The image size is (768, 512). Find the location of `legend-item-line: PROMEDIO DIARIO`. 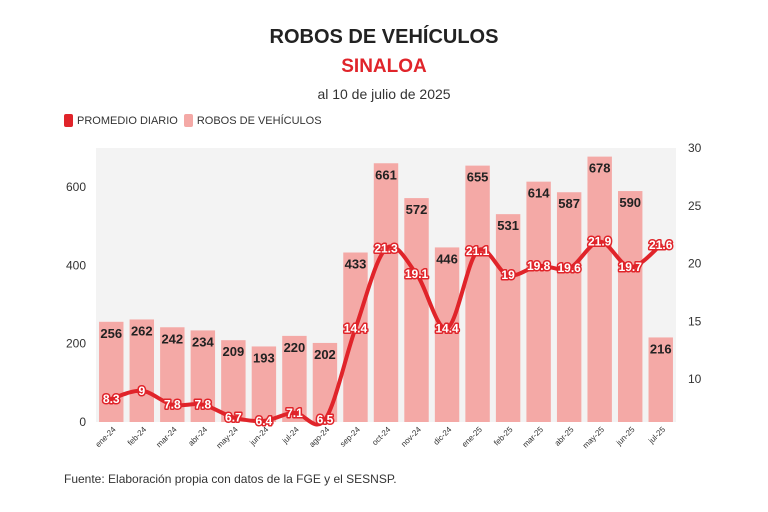

legend-item-line: PROMEDIO DIARIO is located at coordinates (121, 120).